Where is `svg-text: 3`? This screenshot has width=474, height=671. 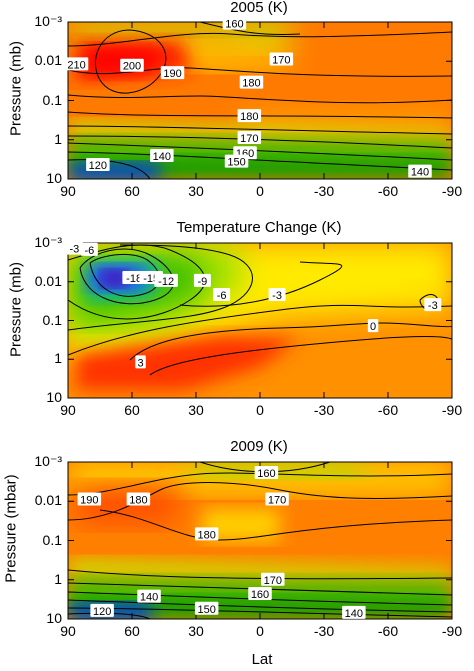
svg-text: 3 is located at coordinates (140, 363).